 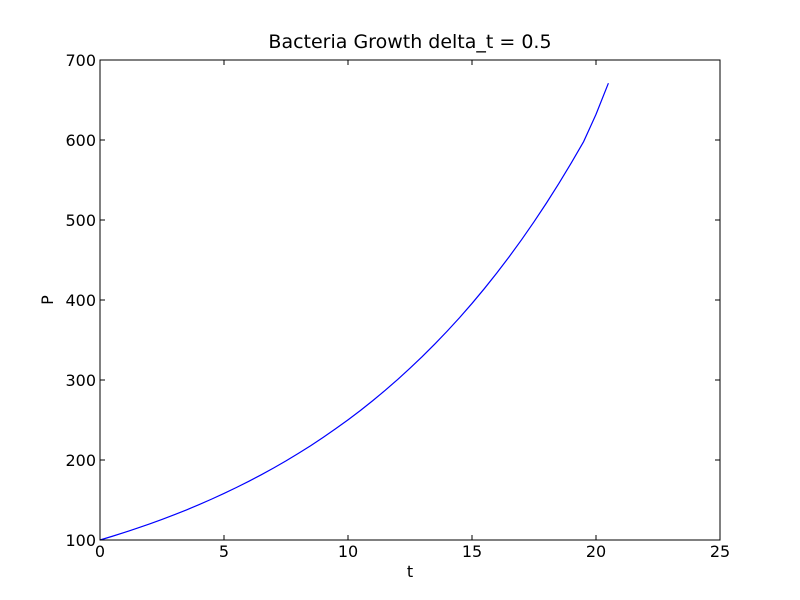 What do you see at coordinates (596, 551) in the screenshot?
I see `x-tick-label: 20` at bounding box center [596, 551].